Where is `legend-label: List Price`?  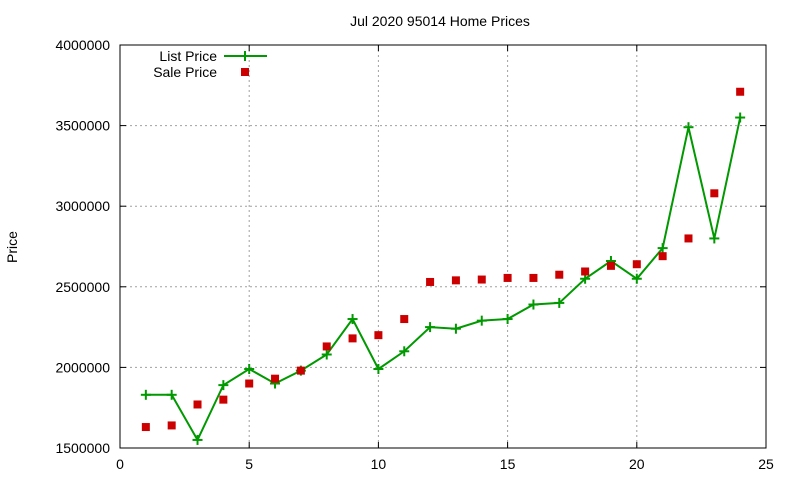 legend-label: List Price is located at coordinates (188, 56).